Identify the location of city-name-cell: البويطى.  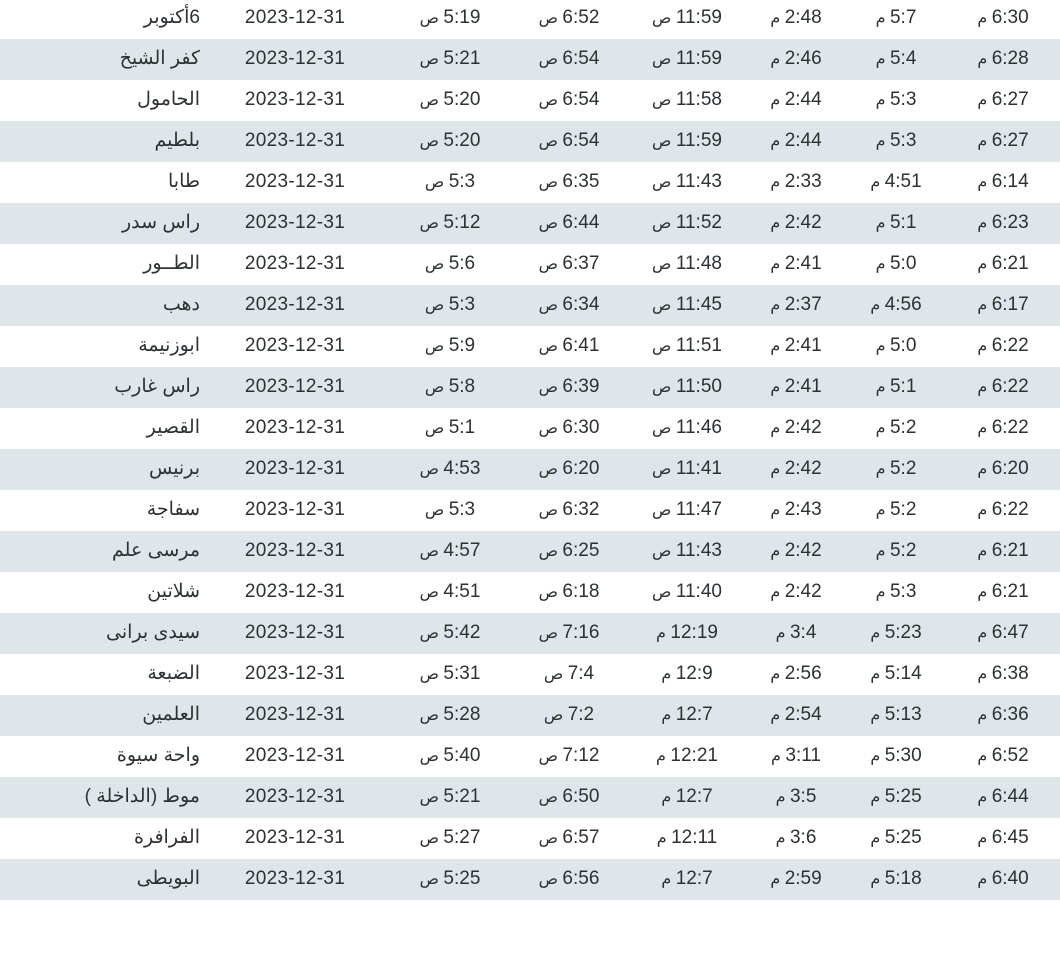
(168, 879).